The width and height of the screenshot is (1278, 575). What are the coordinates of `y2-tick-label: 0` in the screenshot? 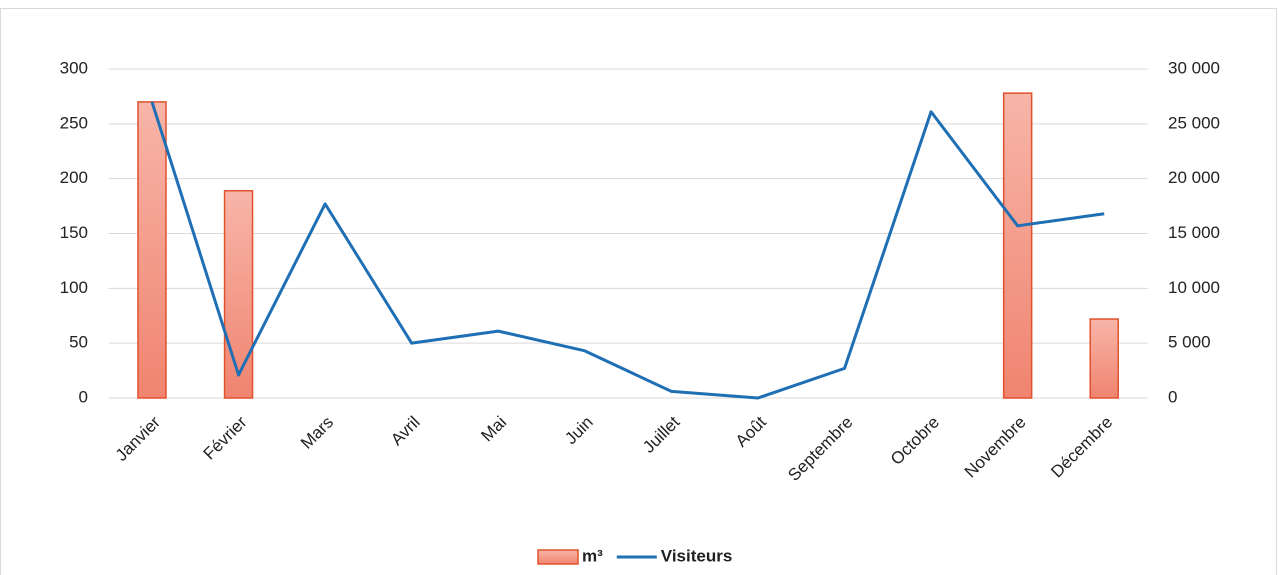 It's located at (1172, 396).